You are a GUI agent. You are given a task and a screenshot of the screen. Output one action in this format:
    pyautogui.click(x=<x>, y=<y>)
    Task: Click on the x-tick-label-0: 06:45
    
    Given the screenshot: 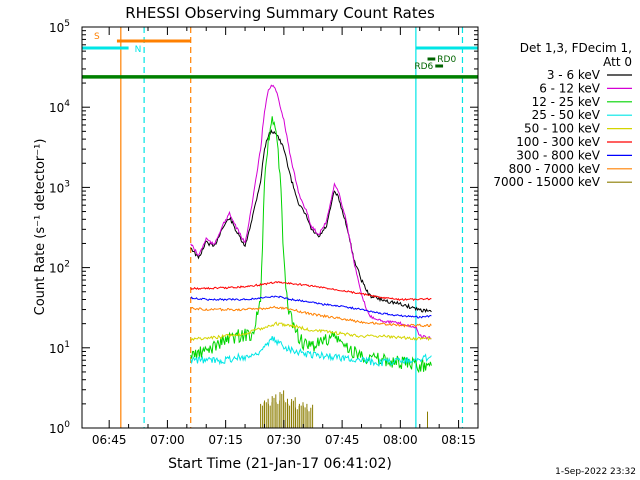 What is the action you would take?
    pyautogui.click(x=109, y=440)
    